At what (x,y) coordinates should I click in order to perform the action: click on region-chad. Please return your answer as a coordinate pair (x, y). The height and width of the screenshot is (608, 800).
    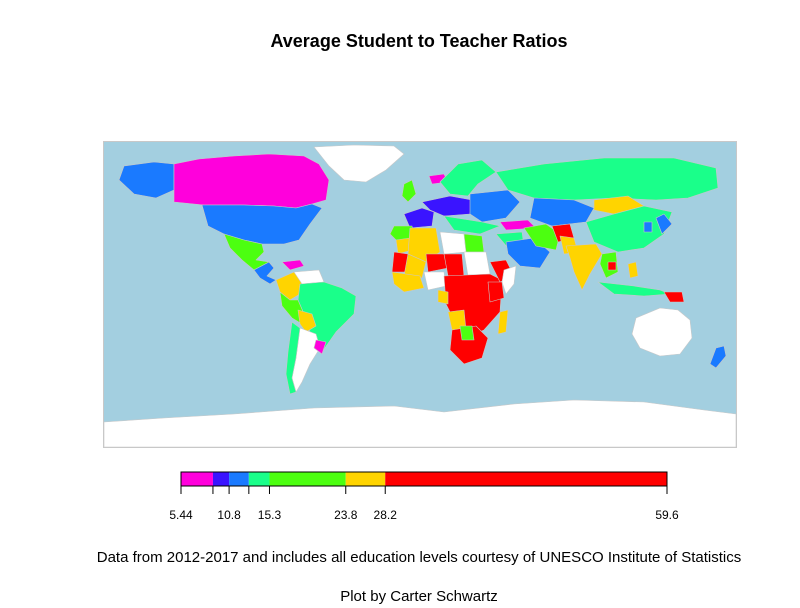
    Looking at the image, I should click on (454, 265).